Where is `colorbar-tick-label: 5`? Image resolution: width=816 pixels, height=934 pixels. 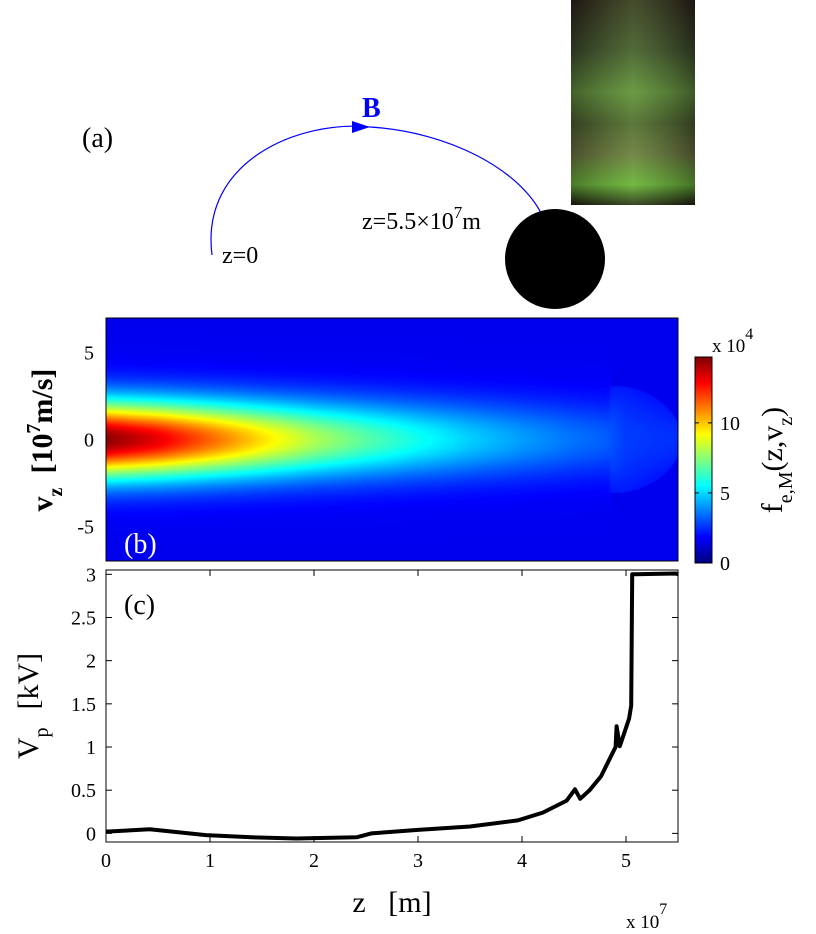
colorbar-tick-label: 5 is located at coordinates (725, 494).